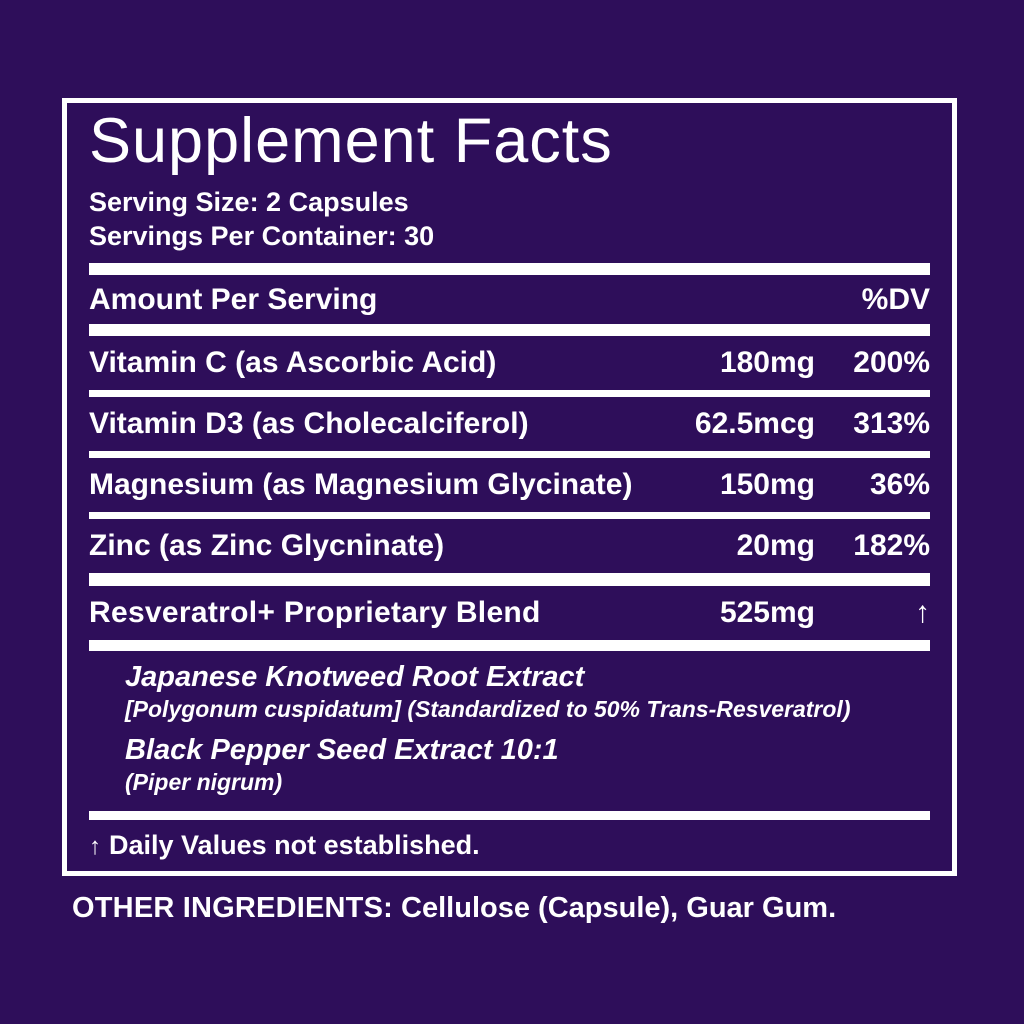 This screenshot has height=1024, width=1024. Describe the element at coordinates (895, 299) in the screenshot. I see `dv-header: %DV` at that location.